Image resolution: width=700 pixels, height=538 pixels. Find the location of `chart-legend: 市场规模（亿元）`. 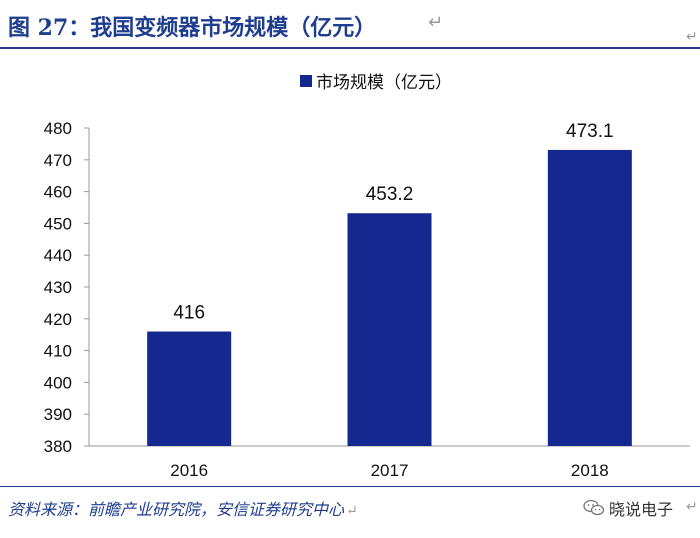

chart-legend: 市场规模（亿元） is located at coordinates (376, 80).